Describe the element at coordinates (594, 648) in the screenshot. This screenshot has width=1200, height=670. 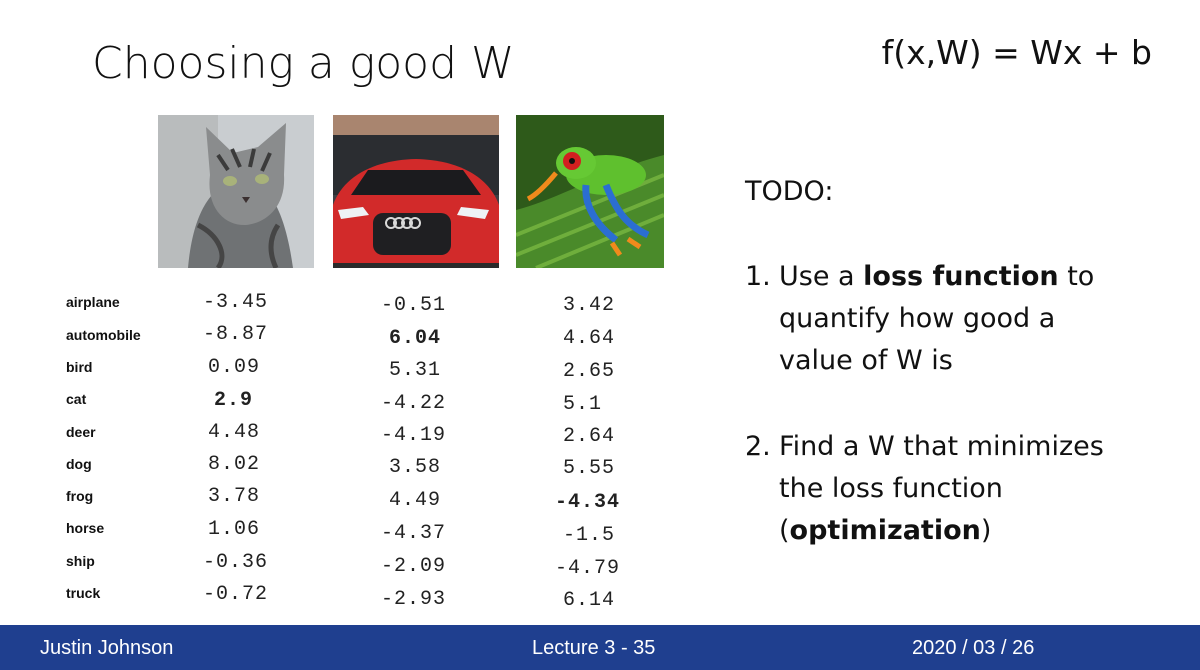
I see `footer-lecture: Lecture 3 - 35` at that location.